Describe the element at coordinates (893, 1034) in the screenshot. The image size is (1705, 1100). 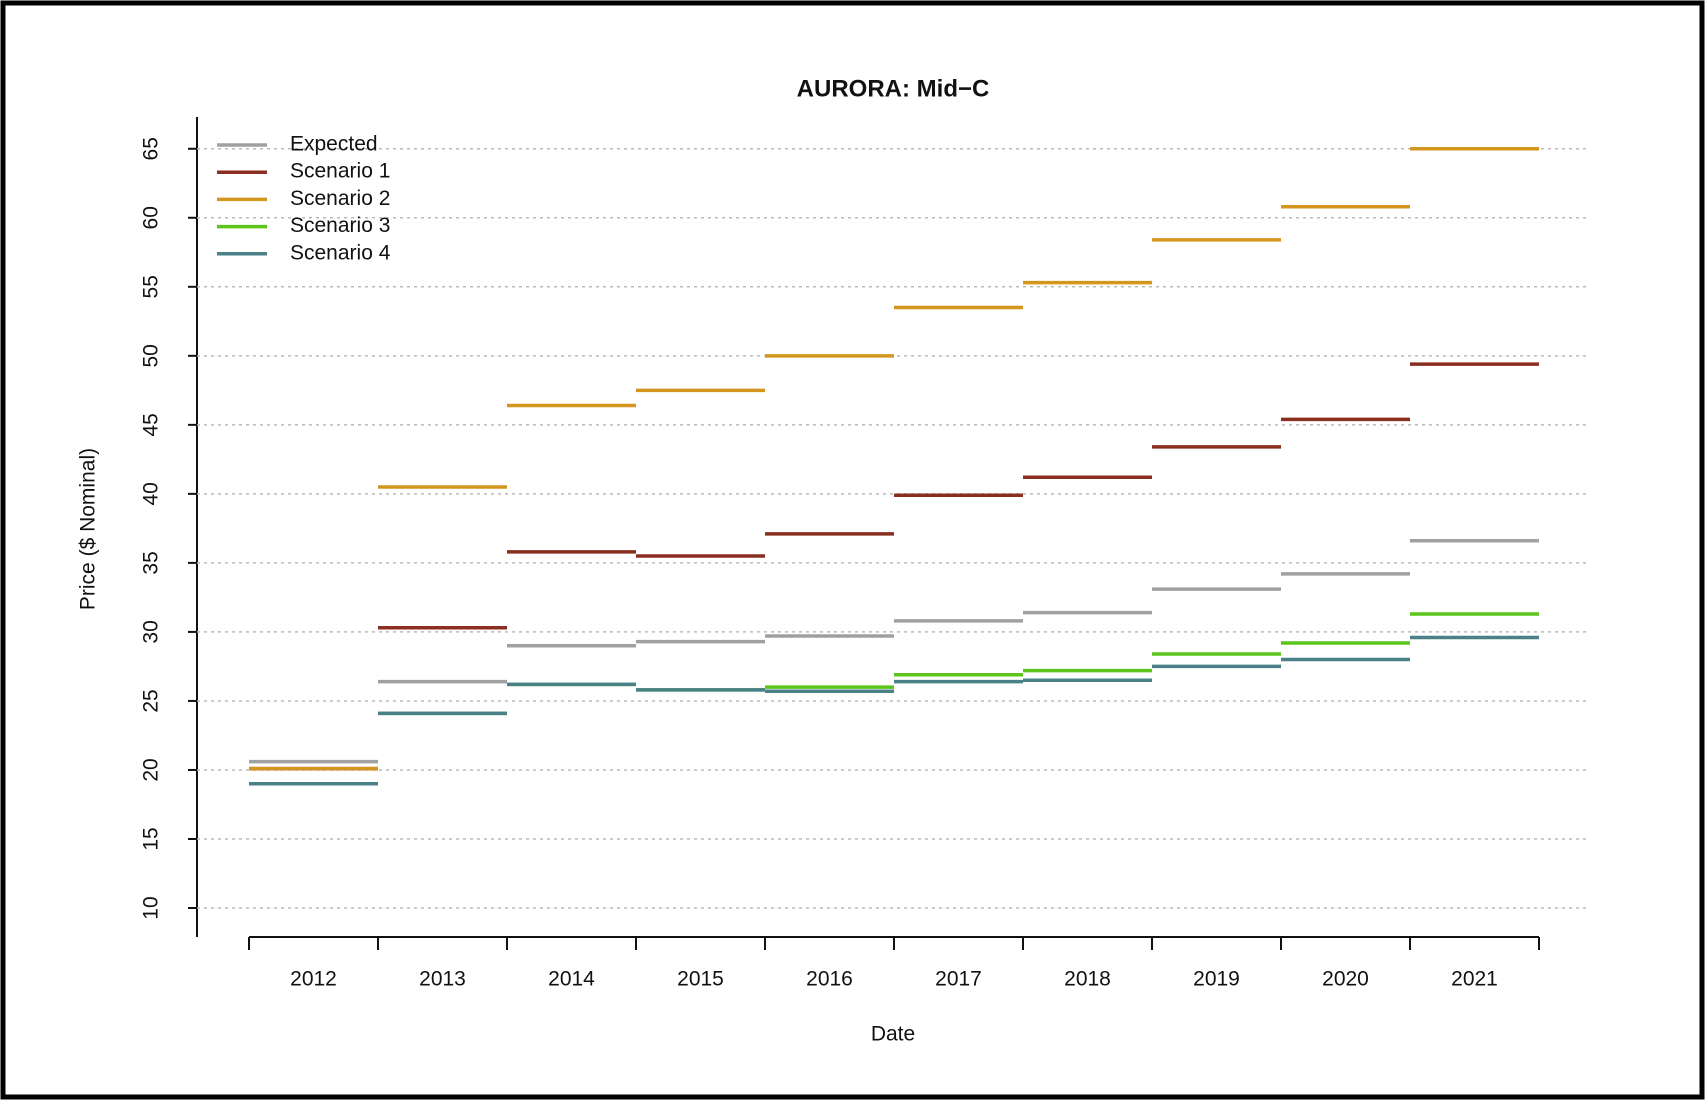
I see `x-axis-label: Date` at that location.